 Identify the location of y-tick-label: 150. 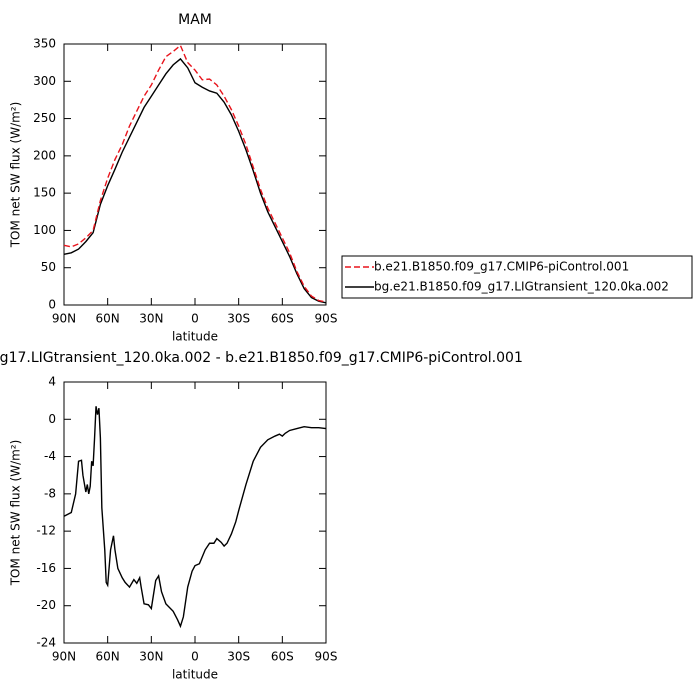
(44, 193).